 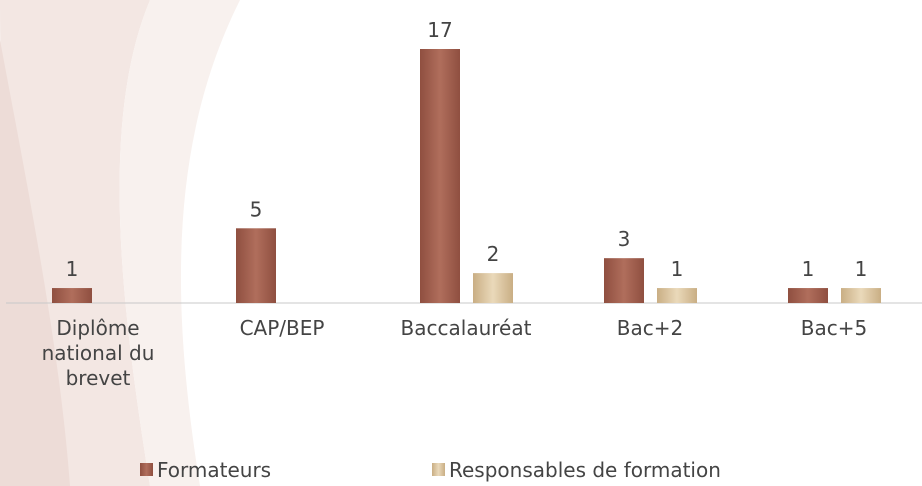 I want to click on x-tick-label: CAP/BEP, so click(x=282, y=328).